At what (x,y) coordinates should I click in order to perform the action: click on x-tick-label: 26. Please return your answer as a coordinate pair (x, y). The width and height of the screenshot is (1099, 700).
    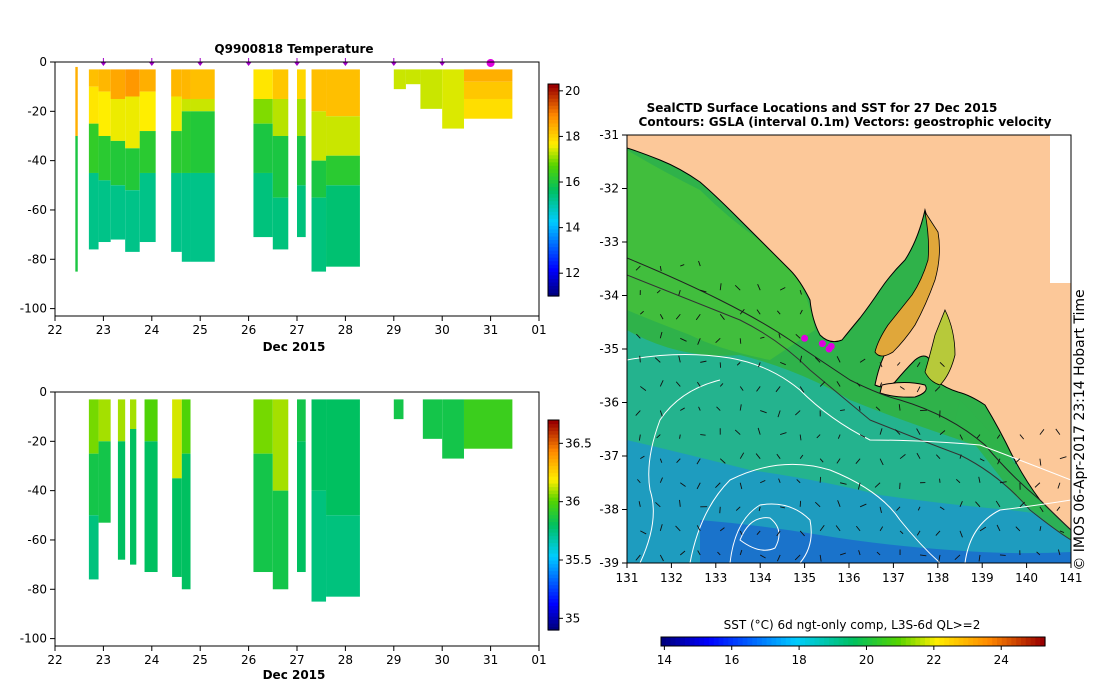
    Looking at the image, I should click on (248, 330).